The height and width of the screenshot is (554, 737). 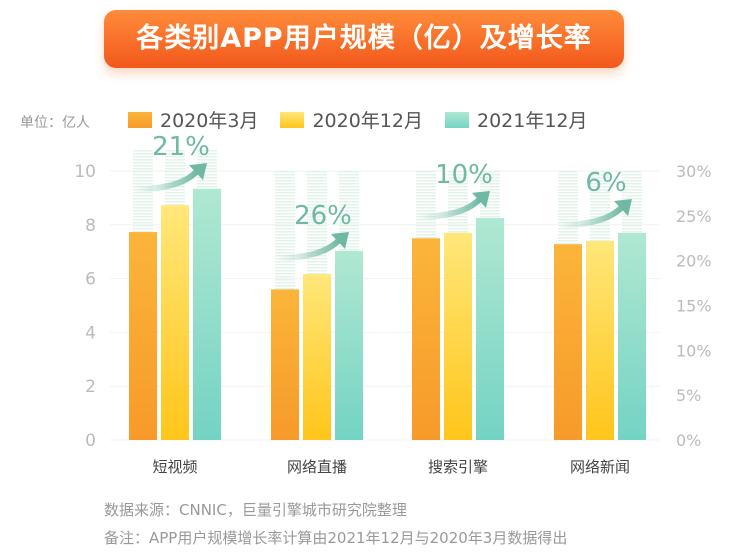 I want to click on legend-item: 2020年3月, so click(x=193, y=119).